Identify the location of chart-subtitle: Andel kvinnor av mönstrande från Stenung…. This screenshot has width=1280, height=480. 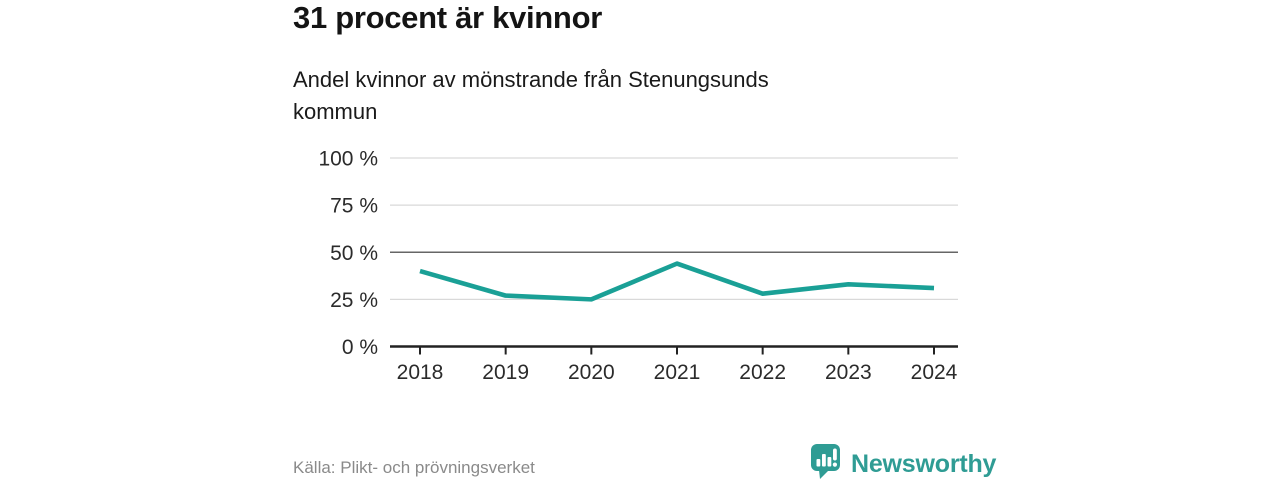
(531, 95).